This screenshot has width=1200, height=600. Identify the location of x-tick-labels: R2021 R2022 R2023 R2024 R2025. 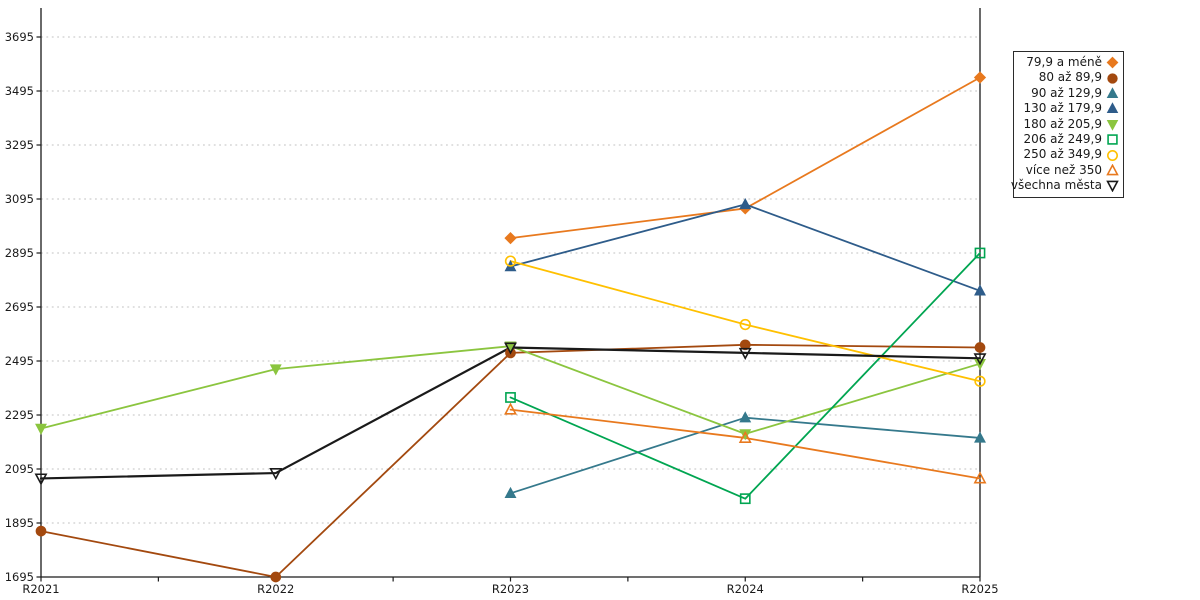
(510, 586).